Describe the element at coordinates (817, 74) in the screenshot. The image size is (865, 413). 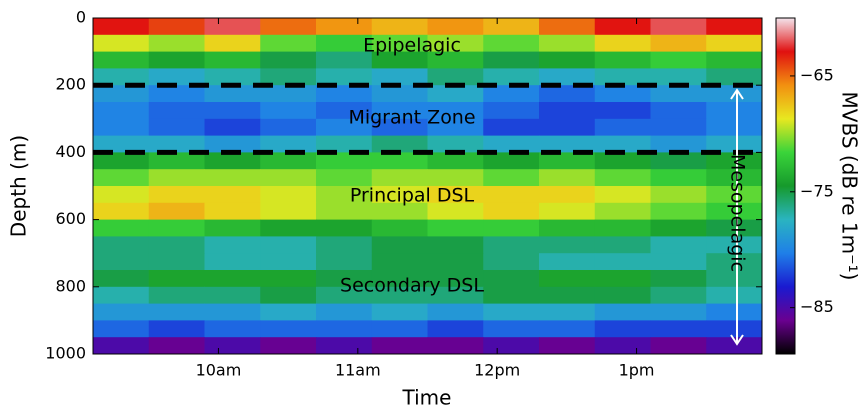
I see `colorbar-tick-label: −65` at that location.